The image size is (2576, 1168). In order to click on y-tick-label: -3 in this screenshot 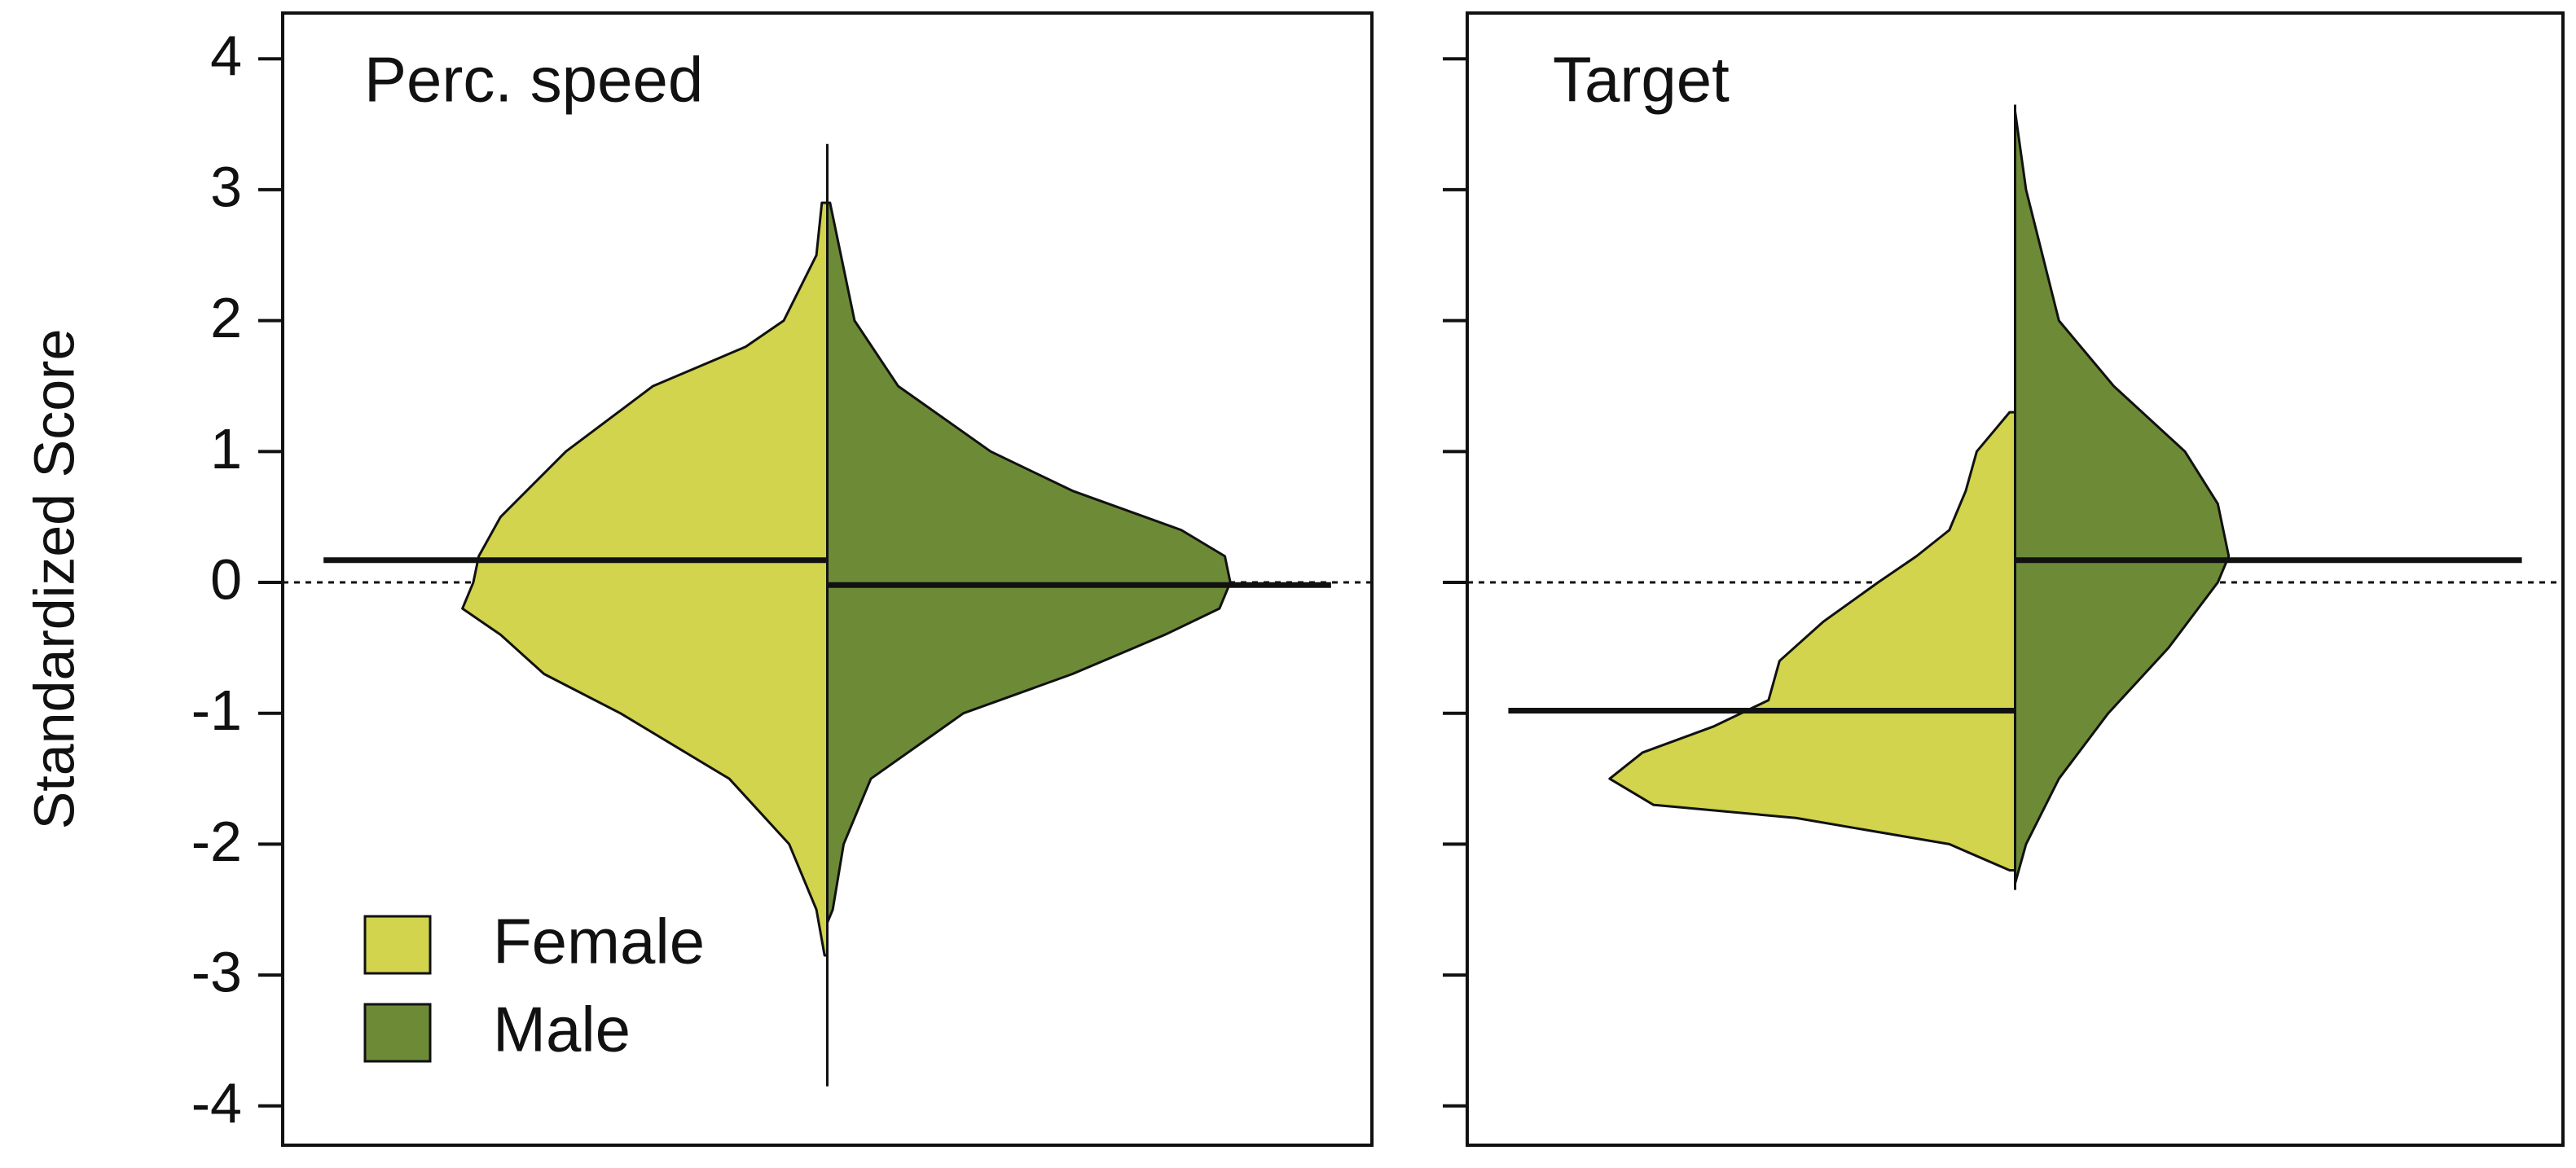, I will do `click(216, 972)`.